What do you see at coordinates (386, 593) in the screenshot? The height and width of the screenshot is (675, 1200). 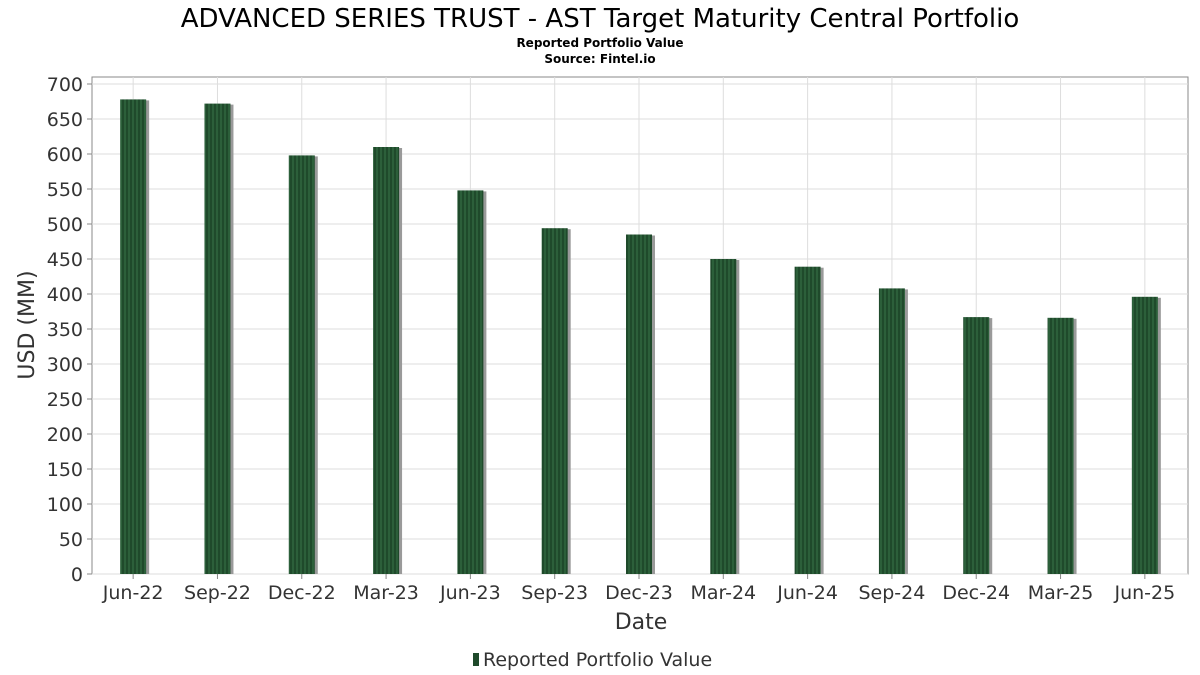 I see `x-tick-label: Mar-23` at bounding box center [386, 593].